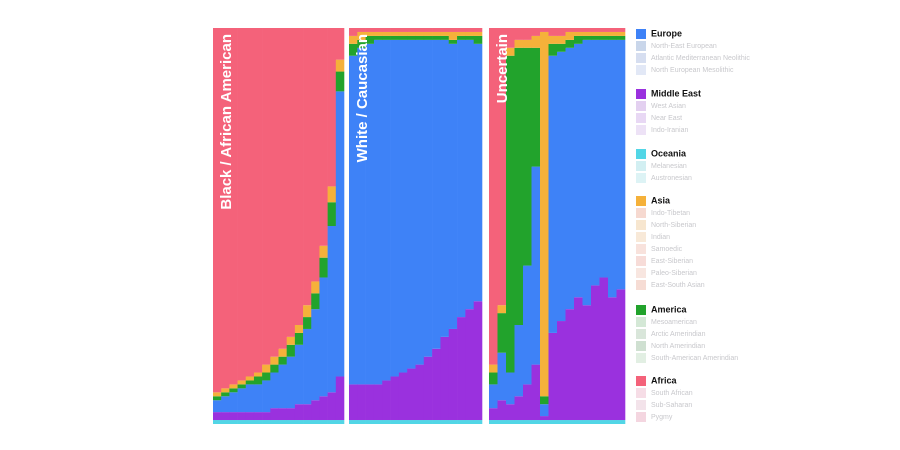 Image resolution: width=900 pixels, height=450 pixels. I want to click on legend-swatch, so click(641, 154).